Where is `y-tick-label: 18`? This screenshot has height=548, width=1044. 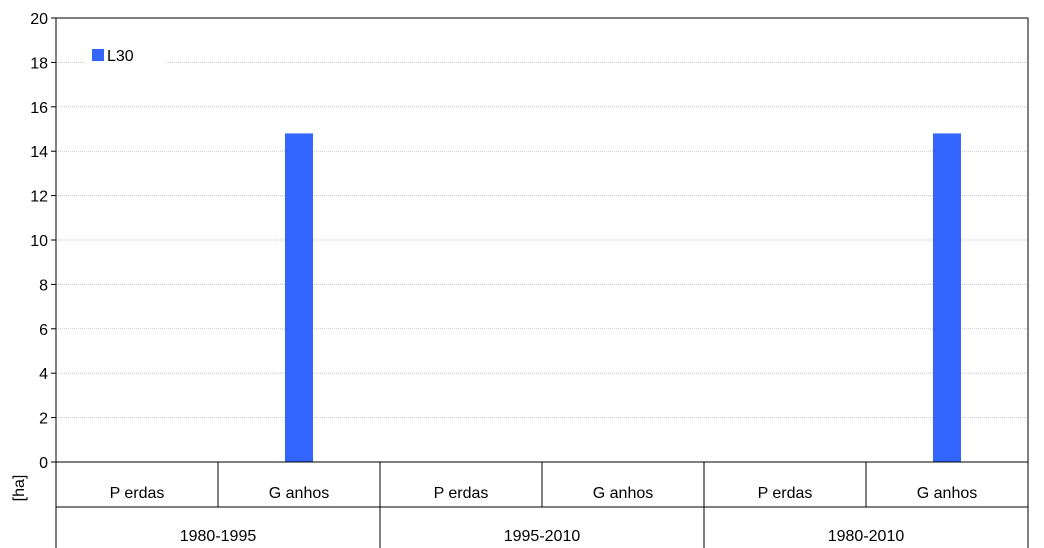 y-tick-label: 18 is located at coordinates (39, 63).